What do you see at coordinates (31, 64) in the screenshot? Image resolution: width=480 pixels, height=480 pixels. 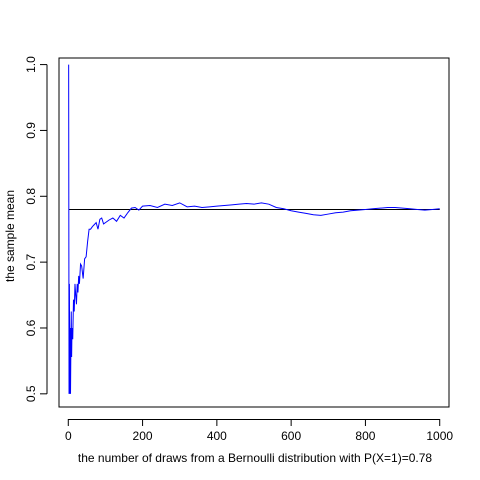 I see `y-tick-label: 1.0` at bounding box center [31, 64].